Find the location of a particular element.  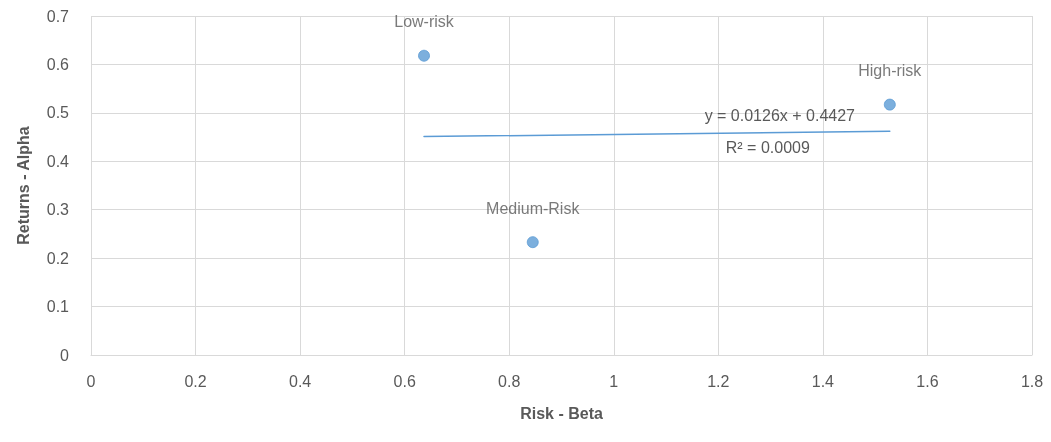

data-label: Medium-Risk is located at coordinates (533, 208).